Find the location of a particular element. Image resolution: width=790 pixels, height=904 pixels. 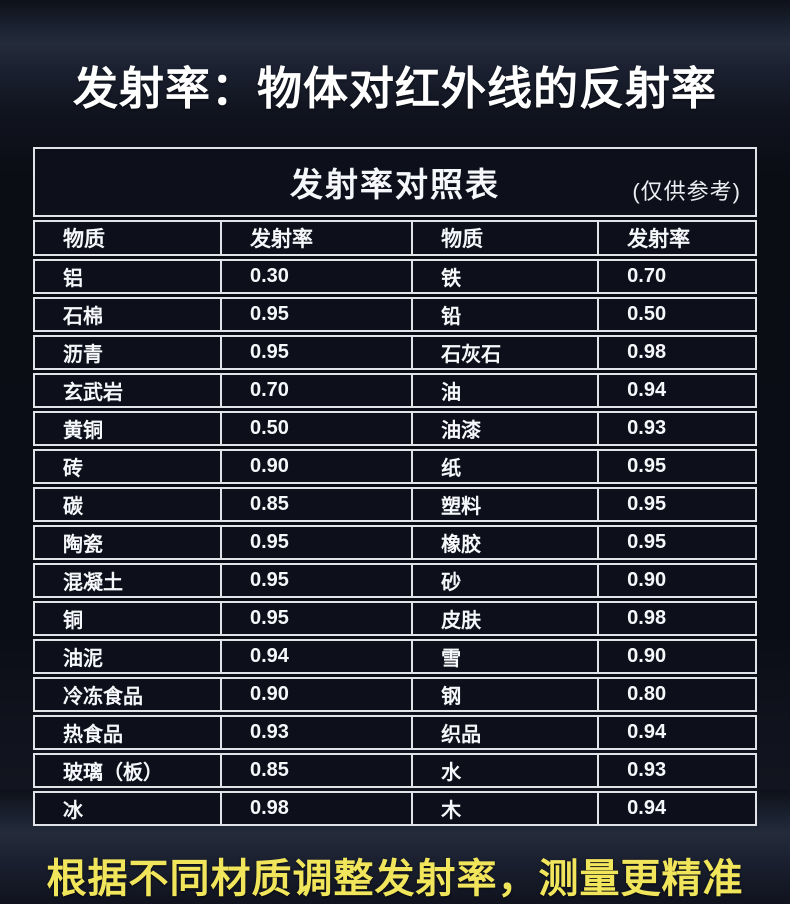

column-header-material-1: 物质 is located at coordinates (127, 238).